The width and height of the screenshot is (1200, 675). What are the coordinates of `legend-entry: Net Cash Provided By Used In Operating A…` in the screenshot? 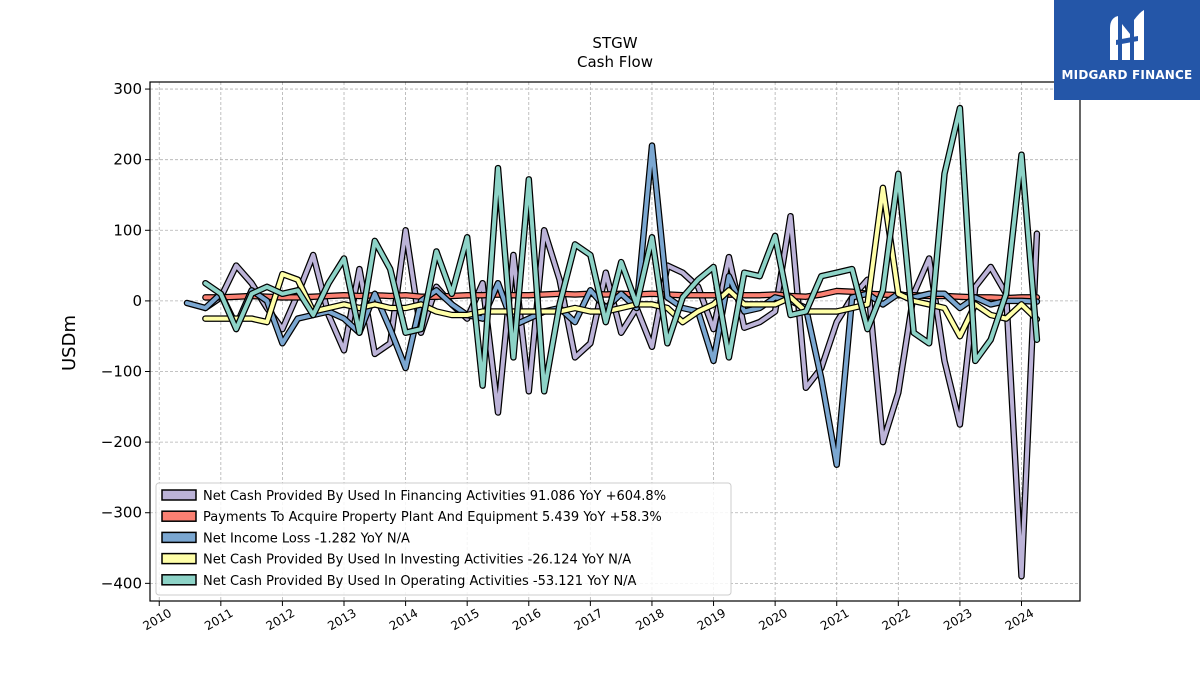 It's located at (420, 581).